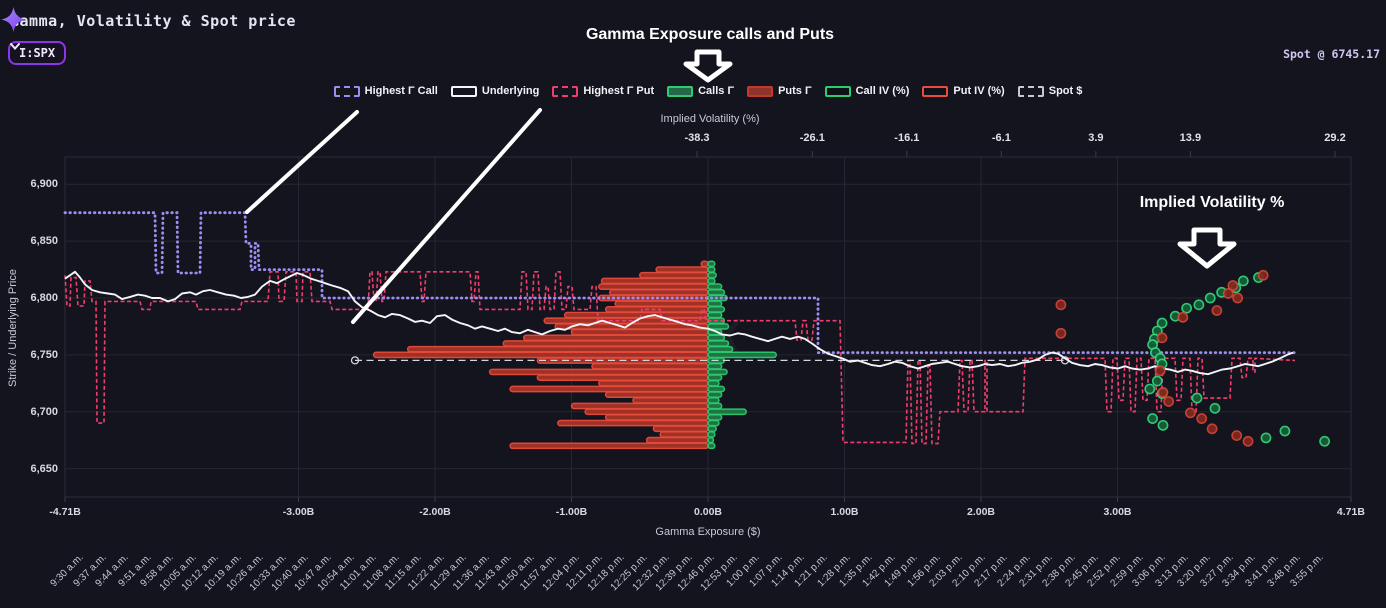  I want to click on top-axis-title: Implied Volatility (%), so click(710, 119).